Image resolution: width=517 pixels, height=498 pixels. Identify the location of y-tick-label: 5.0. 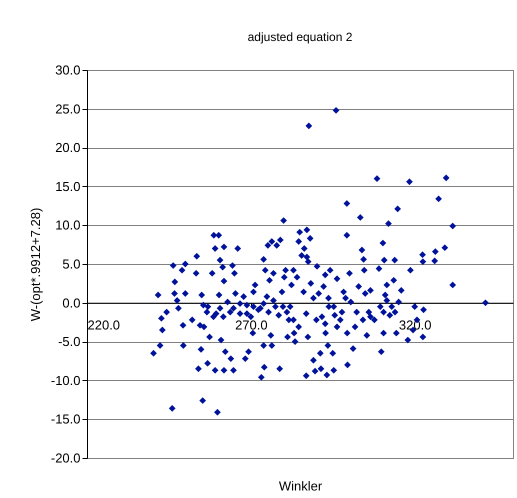
(71, 264).